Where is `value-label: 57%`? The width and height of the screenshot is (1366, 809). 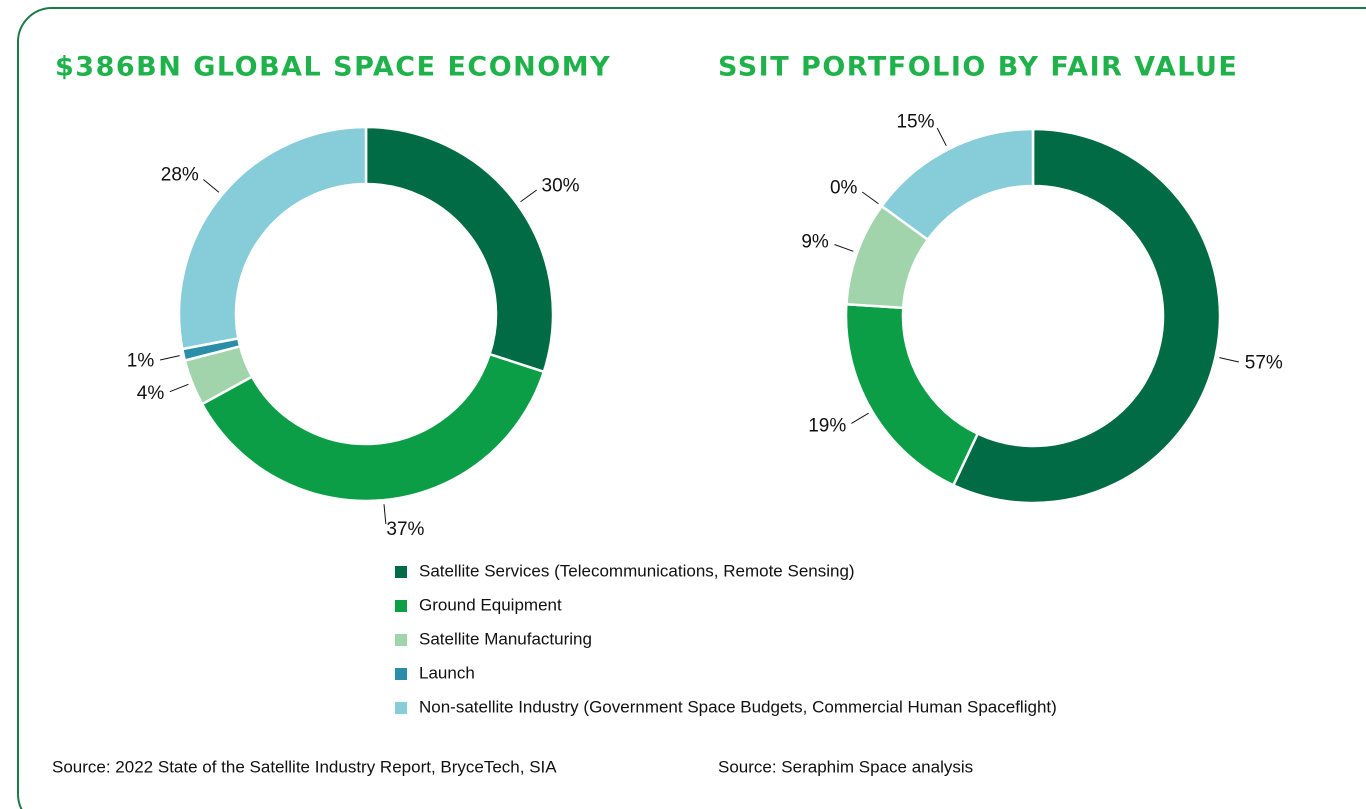
value-label: 57% is located at coordinates (1264, 362).